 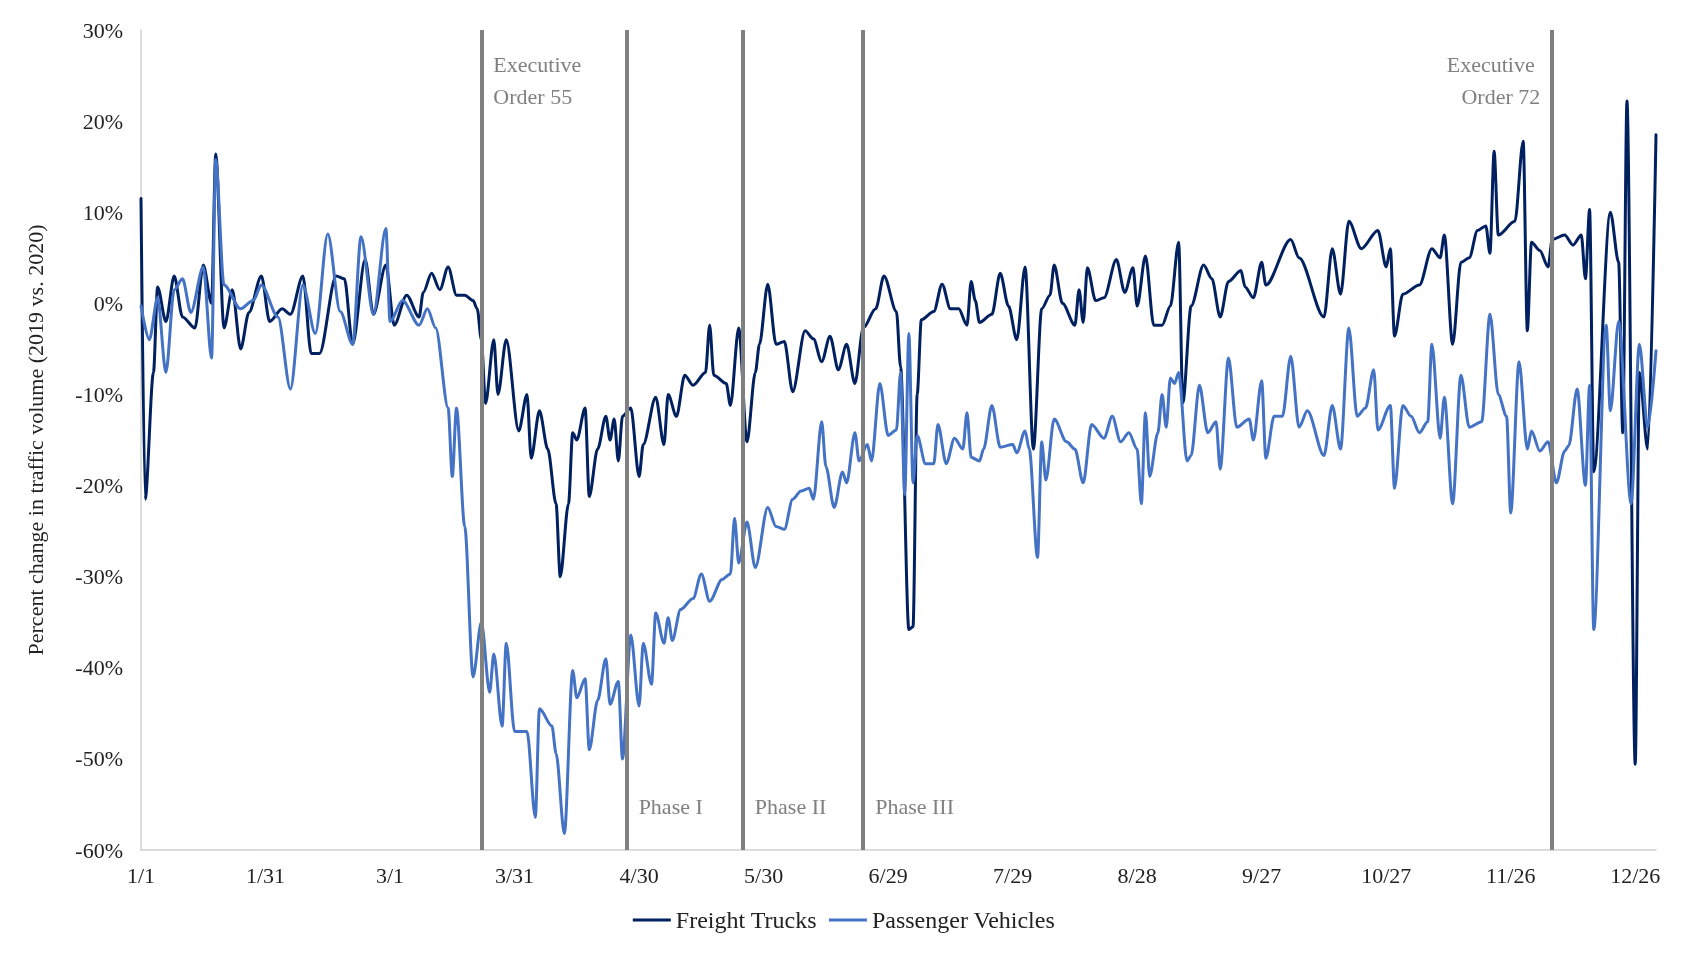 What do you see at coordinates (1635, 875) in the screenshot?
I see `x-tick-label: 12/26` at bounding box center [1635, 875].